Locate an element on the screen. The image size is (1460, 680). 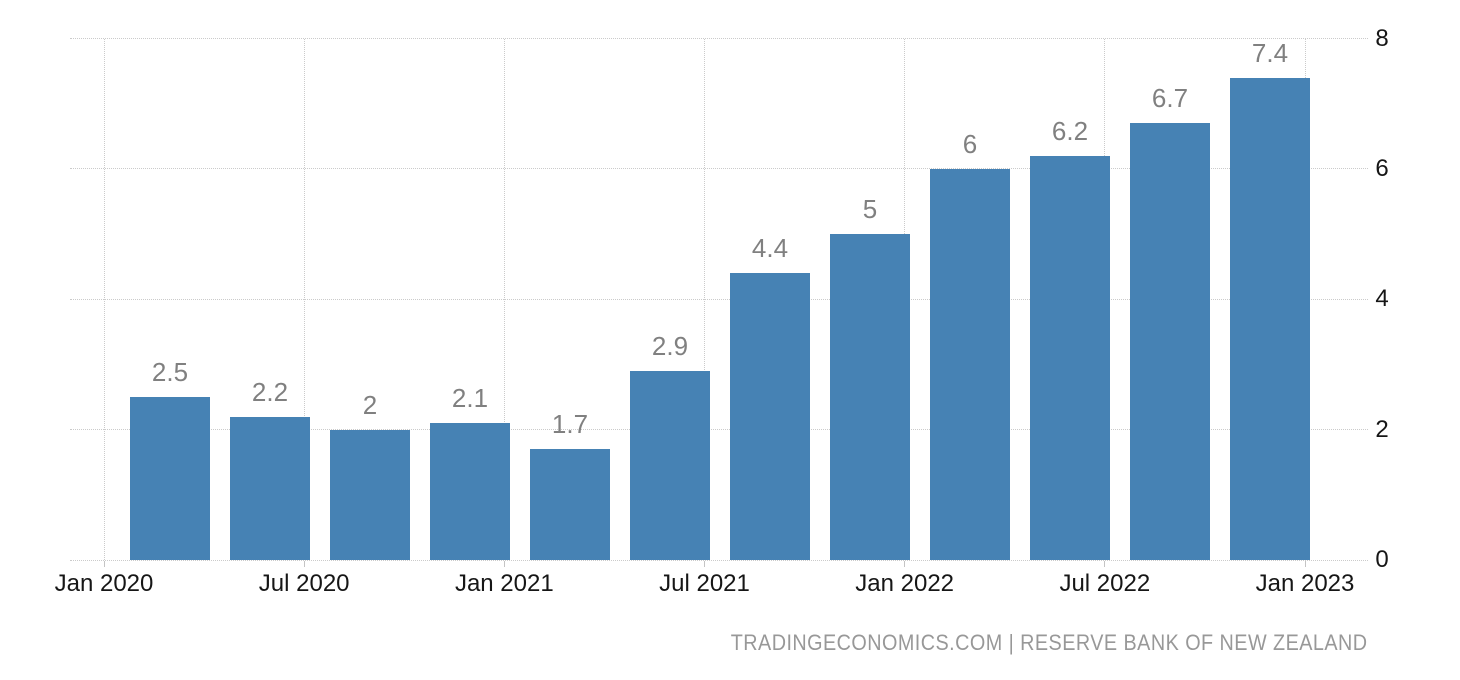
y-axis-label: 0 is located at coordinates (1382, 559).